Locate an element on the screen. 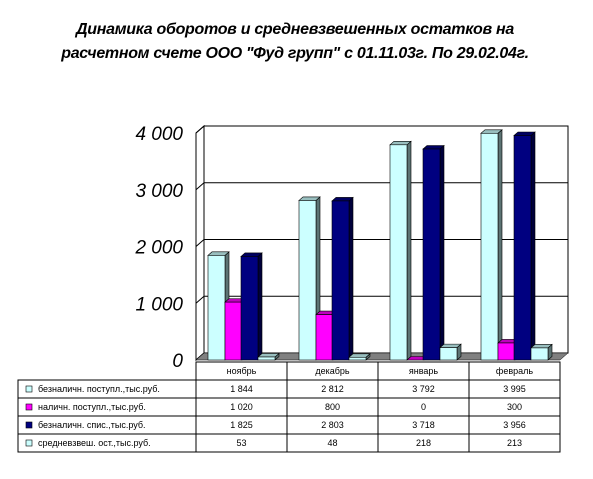 This screenshot has width=593, height=479. series-name: наличн. поступл.,тыс.руб. is located at coordinates (92, 407).